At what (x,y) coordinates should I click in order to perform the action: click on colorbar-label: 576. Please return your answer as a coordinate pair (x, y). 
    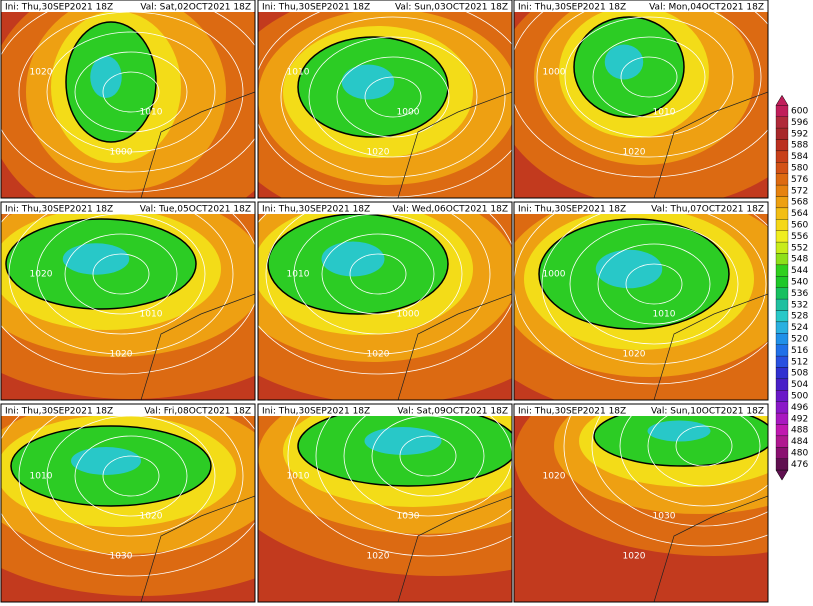
    Looking at the image, I should click on (799, 180).